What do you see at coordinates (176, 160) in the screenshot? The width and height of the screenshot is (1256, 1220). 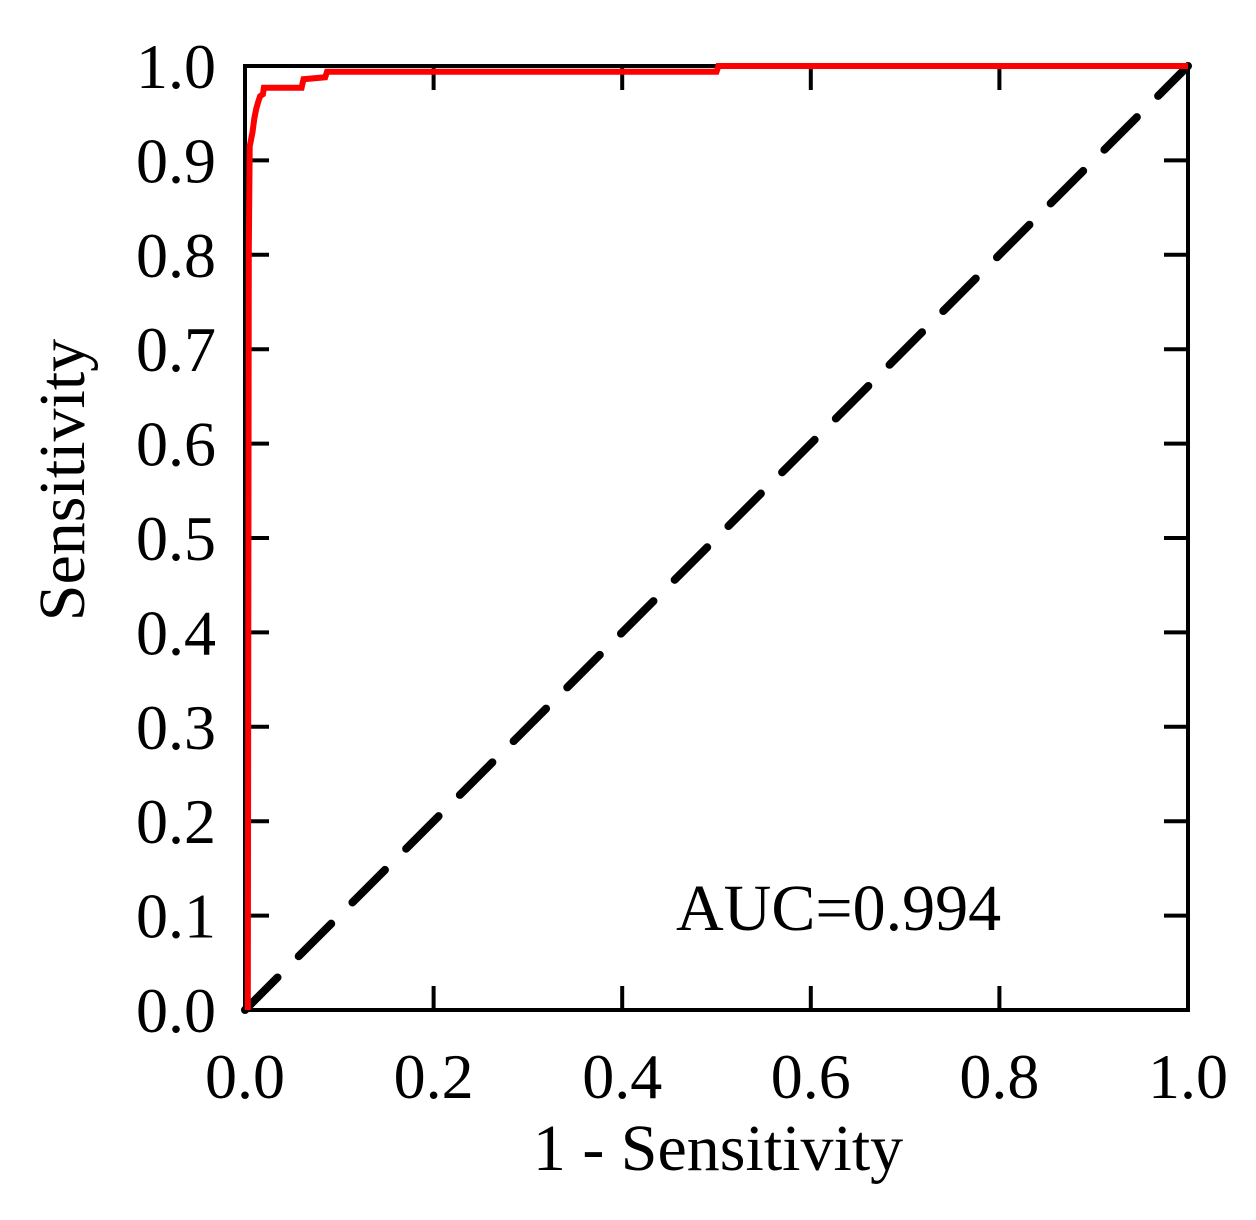 I see `y-tick-label: 0.9` at bounding box center [176, 160].